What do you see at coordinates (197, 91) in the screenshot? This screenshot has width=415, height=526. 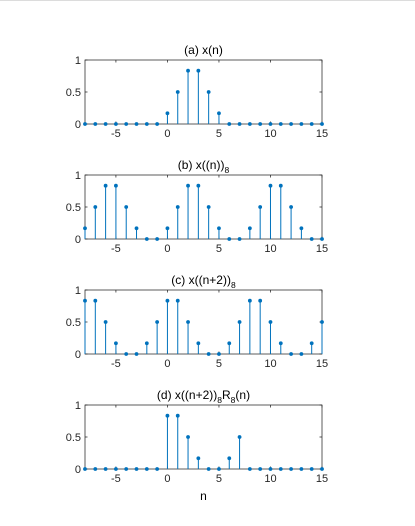 I see `subplot-a: -5 0 5 10 15 0 0.5 1 (a) x(n)` at bounding box center [197, 91].